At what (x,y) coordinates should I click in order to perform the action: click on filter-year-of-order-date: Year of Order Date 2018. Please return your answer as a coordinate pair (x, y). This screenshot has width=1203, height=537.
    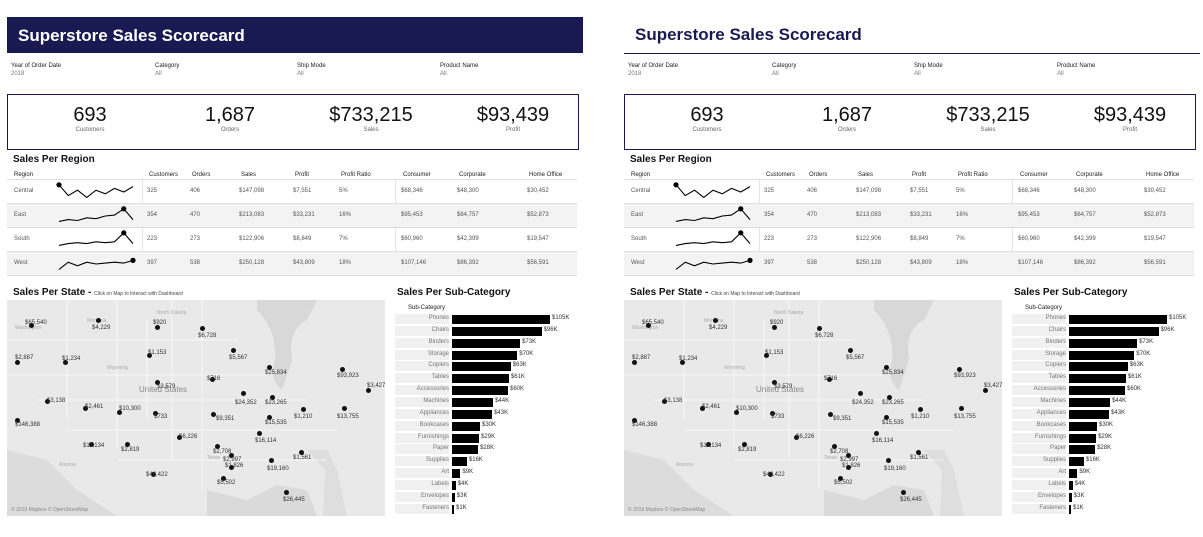
    Looking at the image, I should click on (36, 70).